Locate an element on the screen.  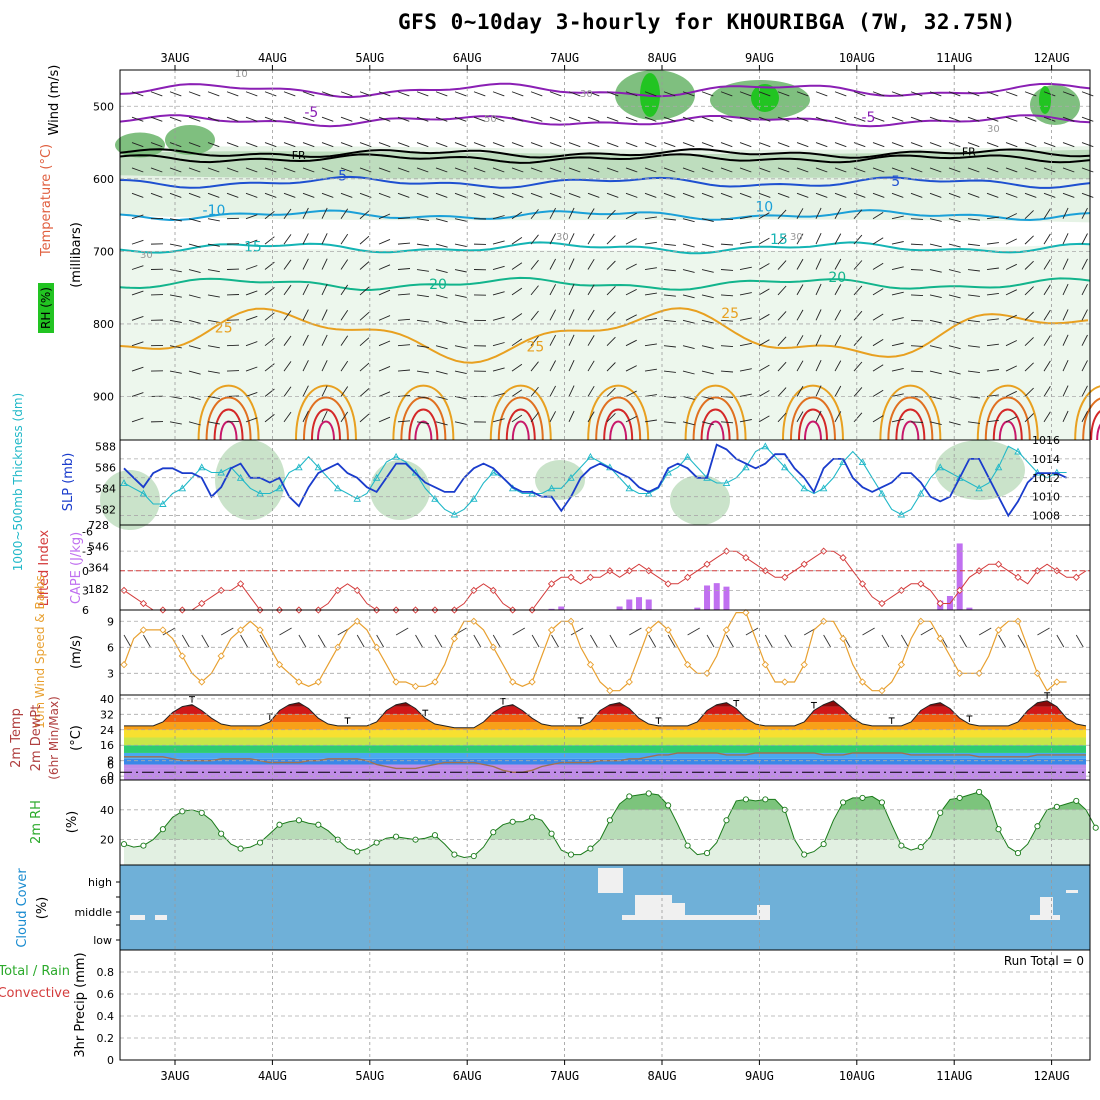
date-label-top: 5AUG is located at coordinates (369, 58).